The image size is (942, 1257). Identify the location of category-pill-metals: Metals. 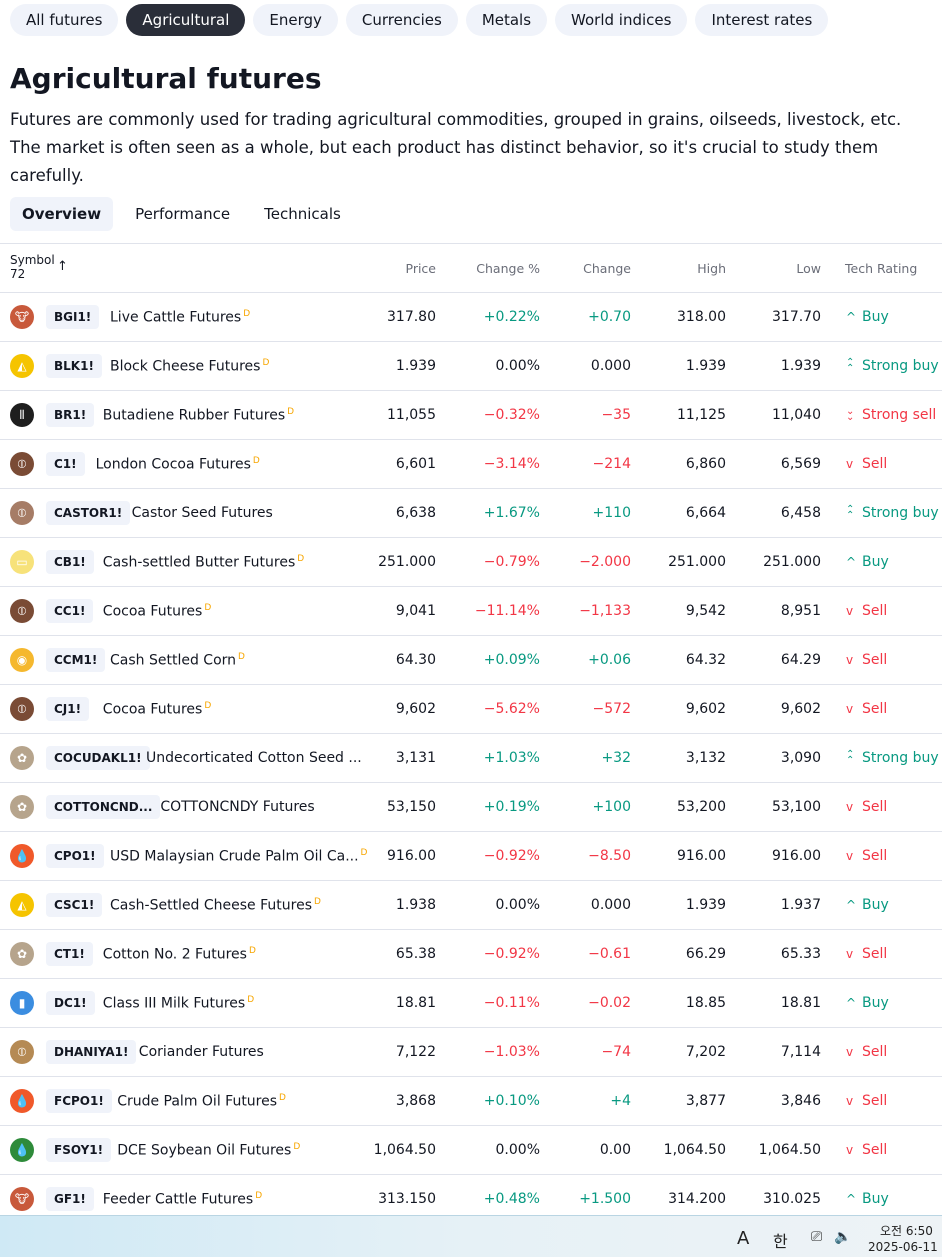
(506, 20).